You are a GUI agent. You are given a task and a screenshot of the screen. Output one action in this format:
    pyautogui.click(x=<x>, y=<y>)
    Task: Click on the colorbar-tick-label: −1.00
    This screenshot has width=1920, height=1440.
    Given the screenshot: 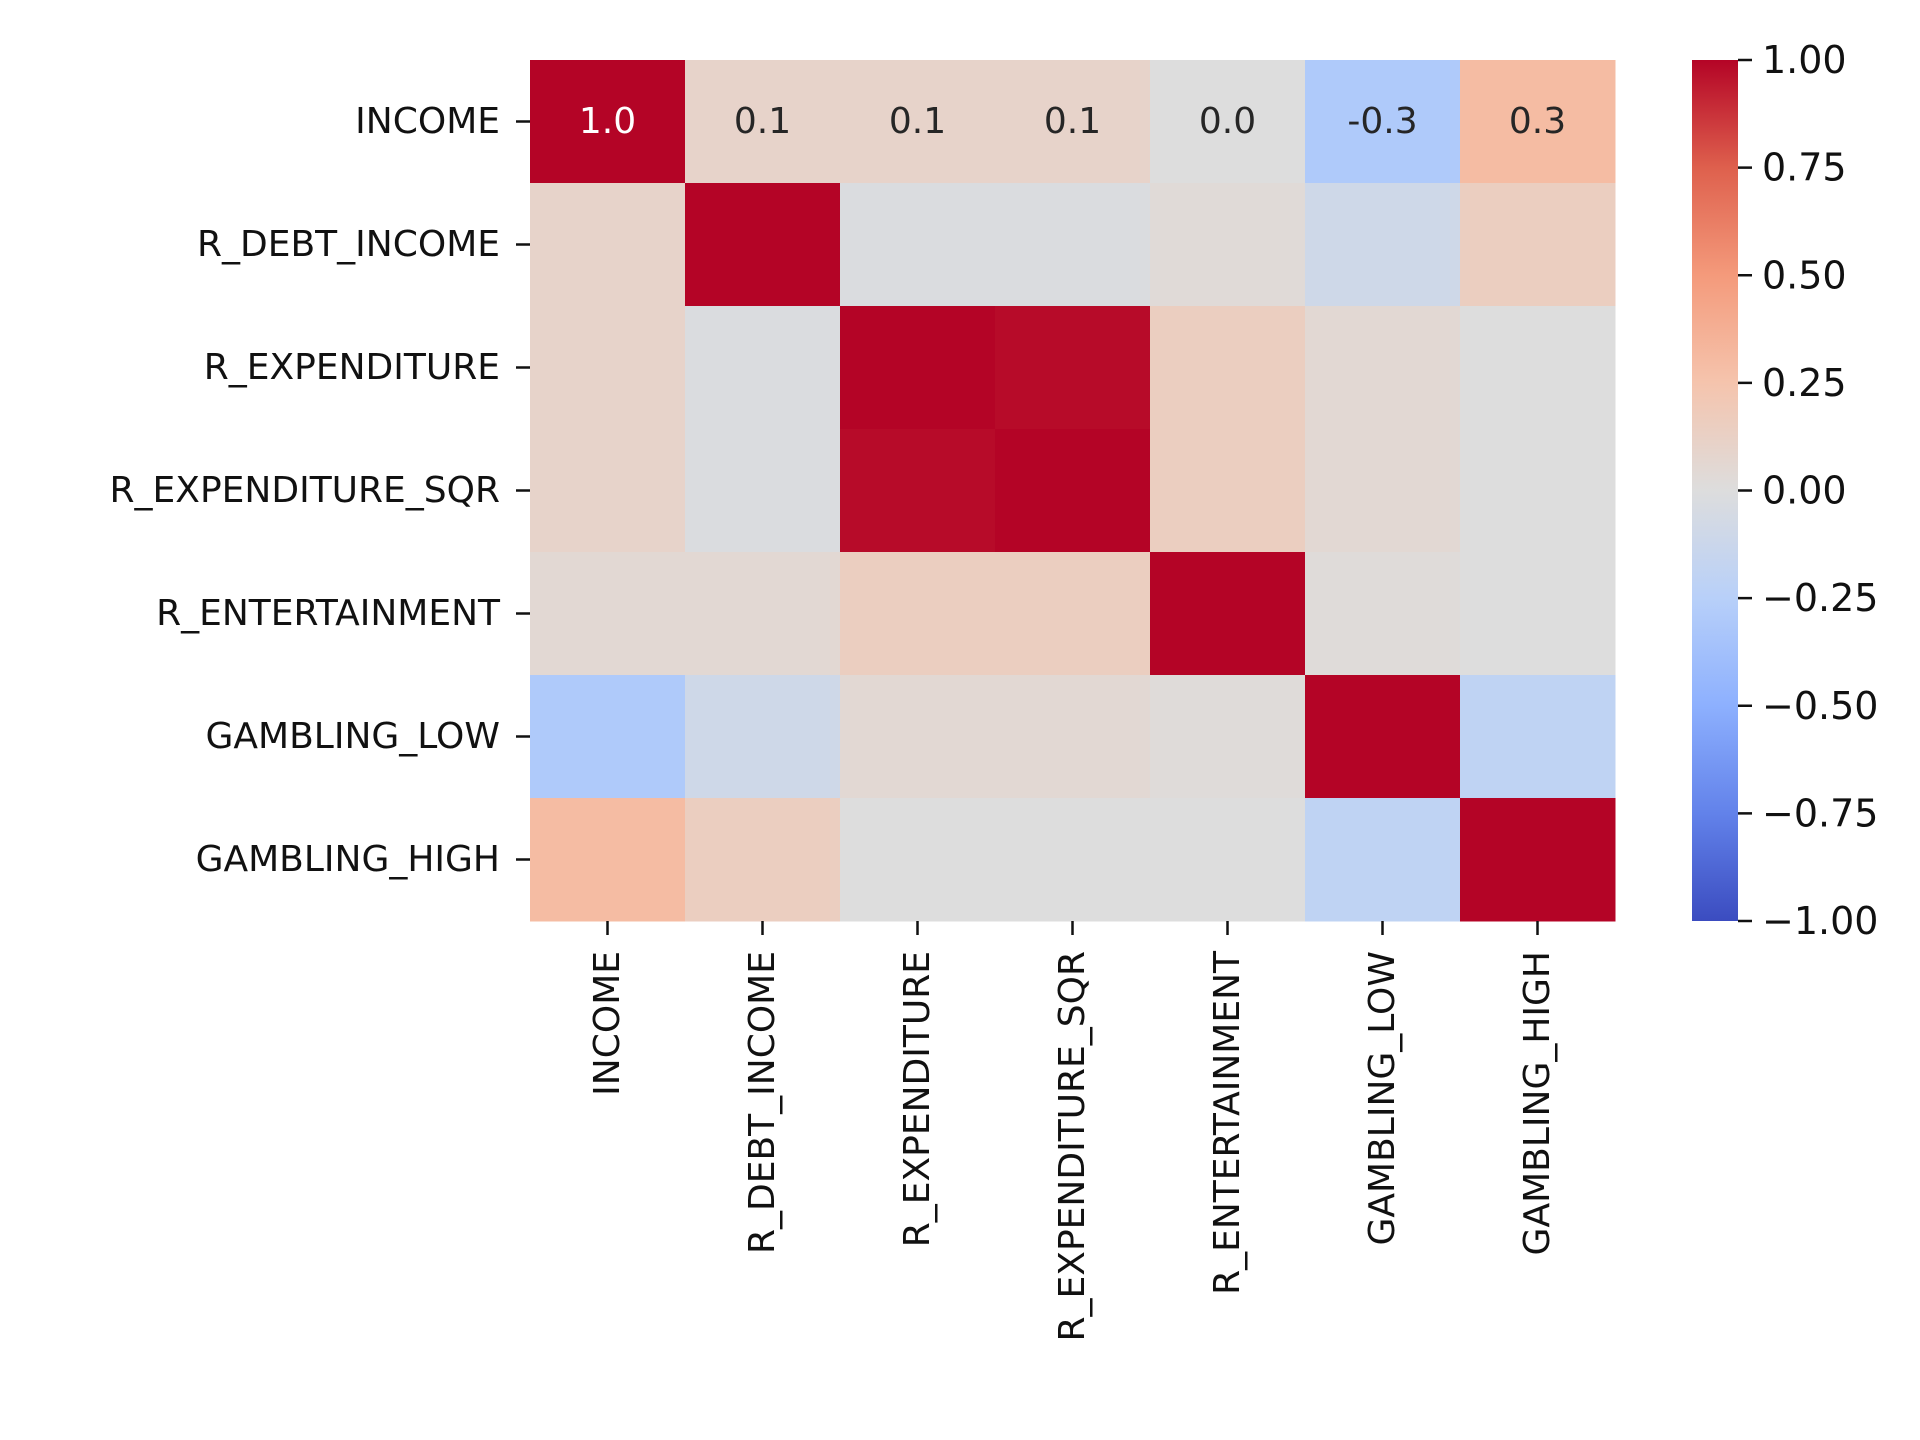 What is the action you would take?
    pyautogui.click(x=1820, y=921)
    